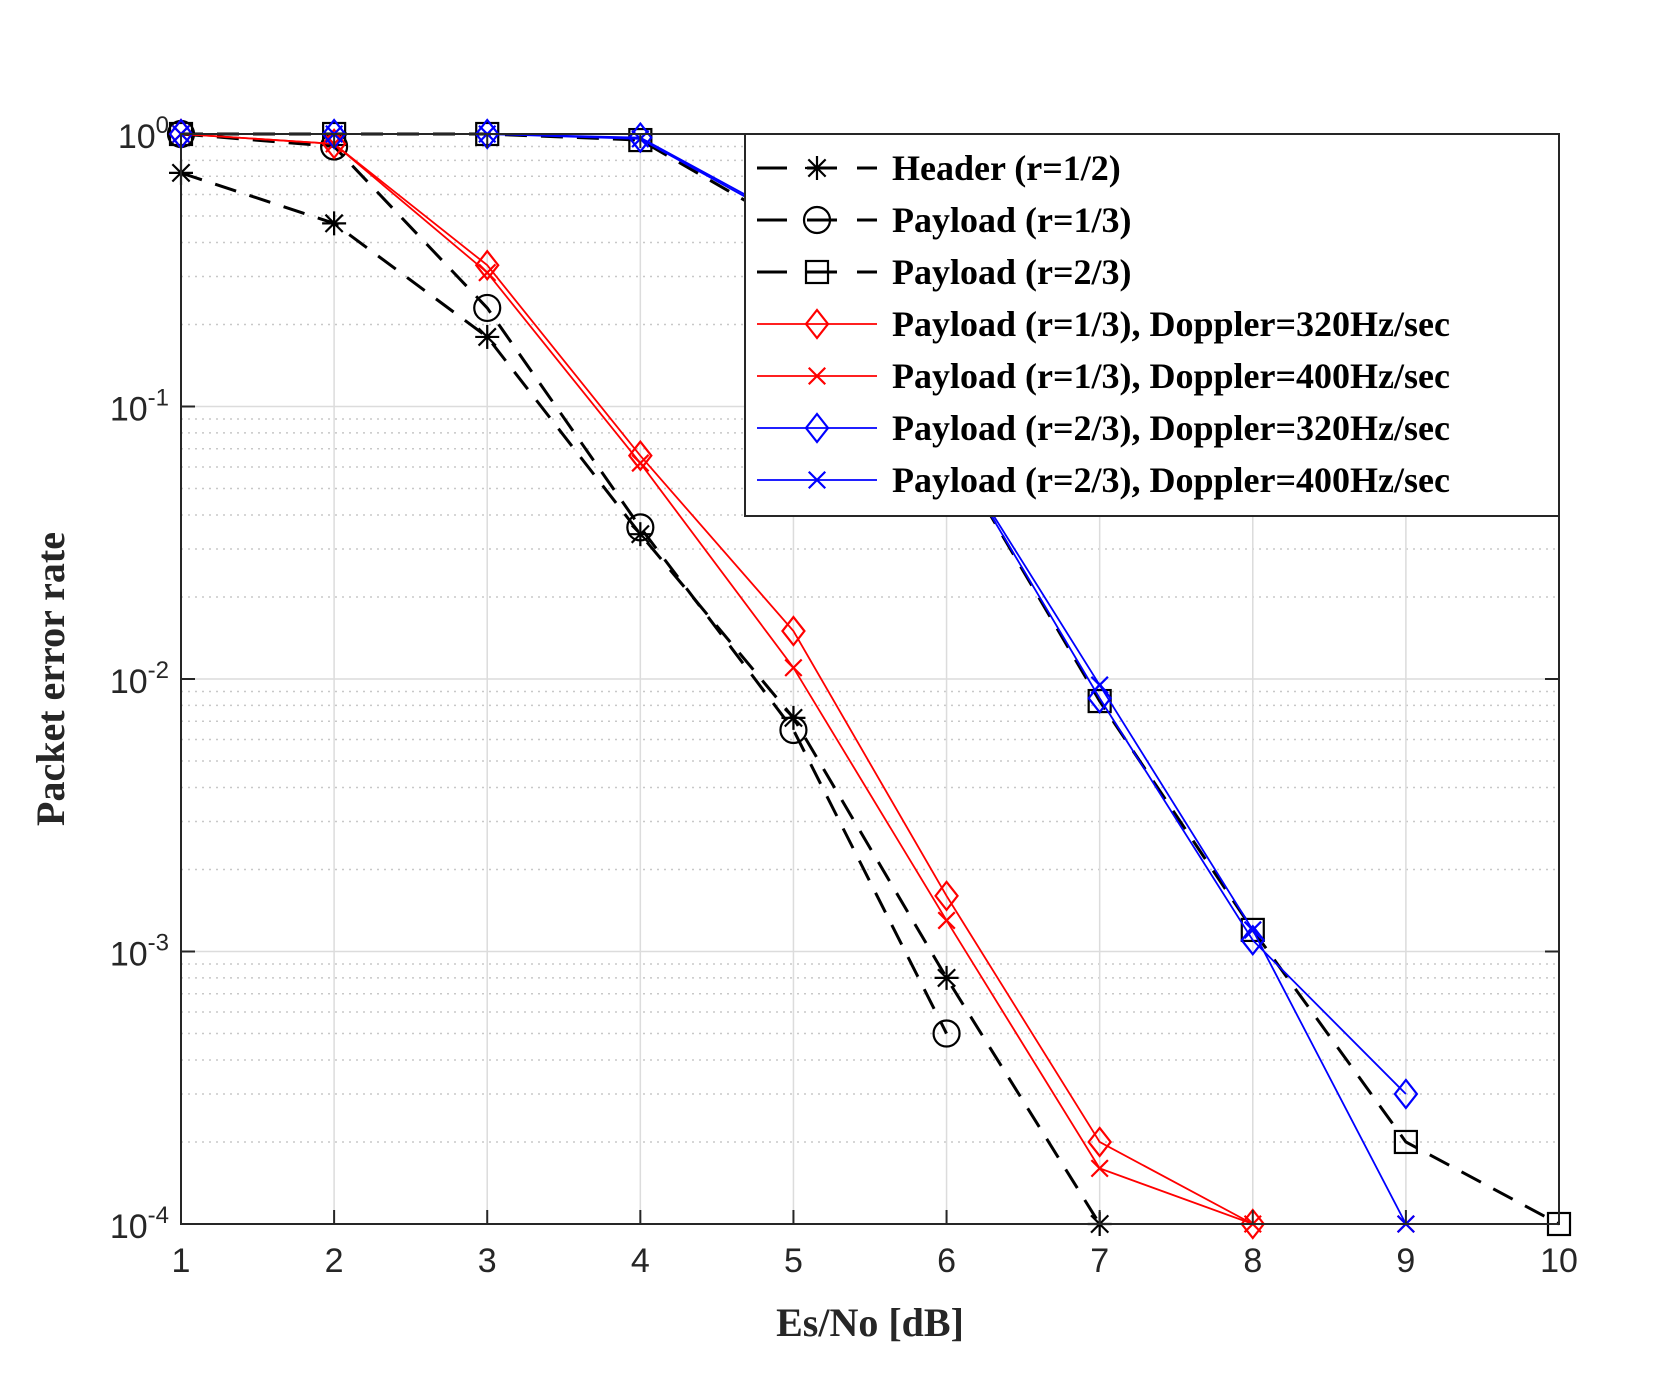  I want to click on legend-label: Payload (r=2/3), Doppler=320Hz/sec, so click(1171, 428).